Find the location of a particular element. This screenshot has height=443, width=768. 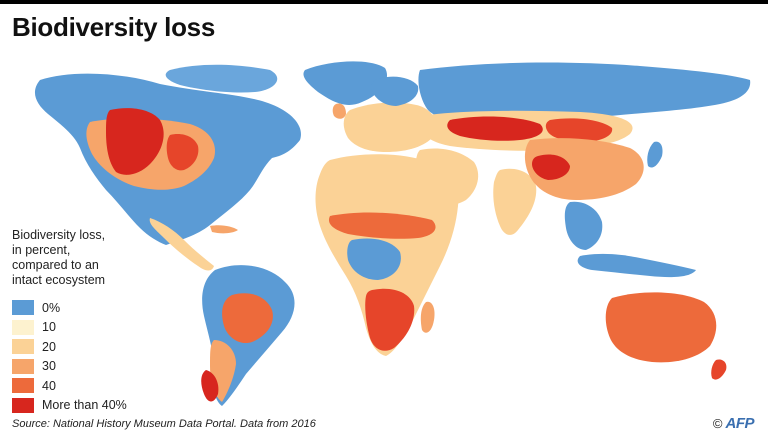

australia is located at coordinates (661, 327).